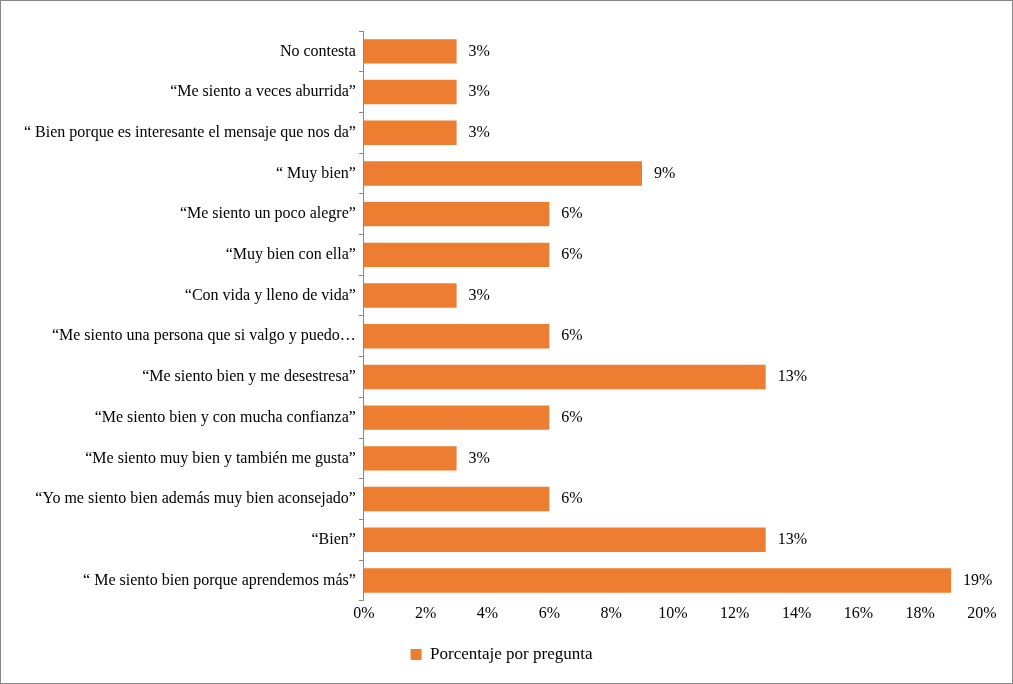 This screenshot has height=684, width=1013. Describe the element at coordinates (487, 612) in the screenshot. I see `x-tick-label: 4%` at that location.